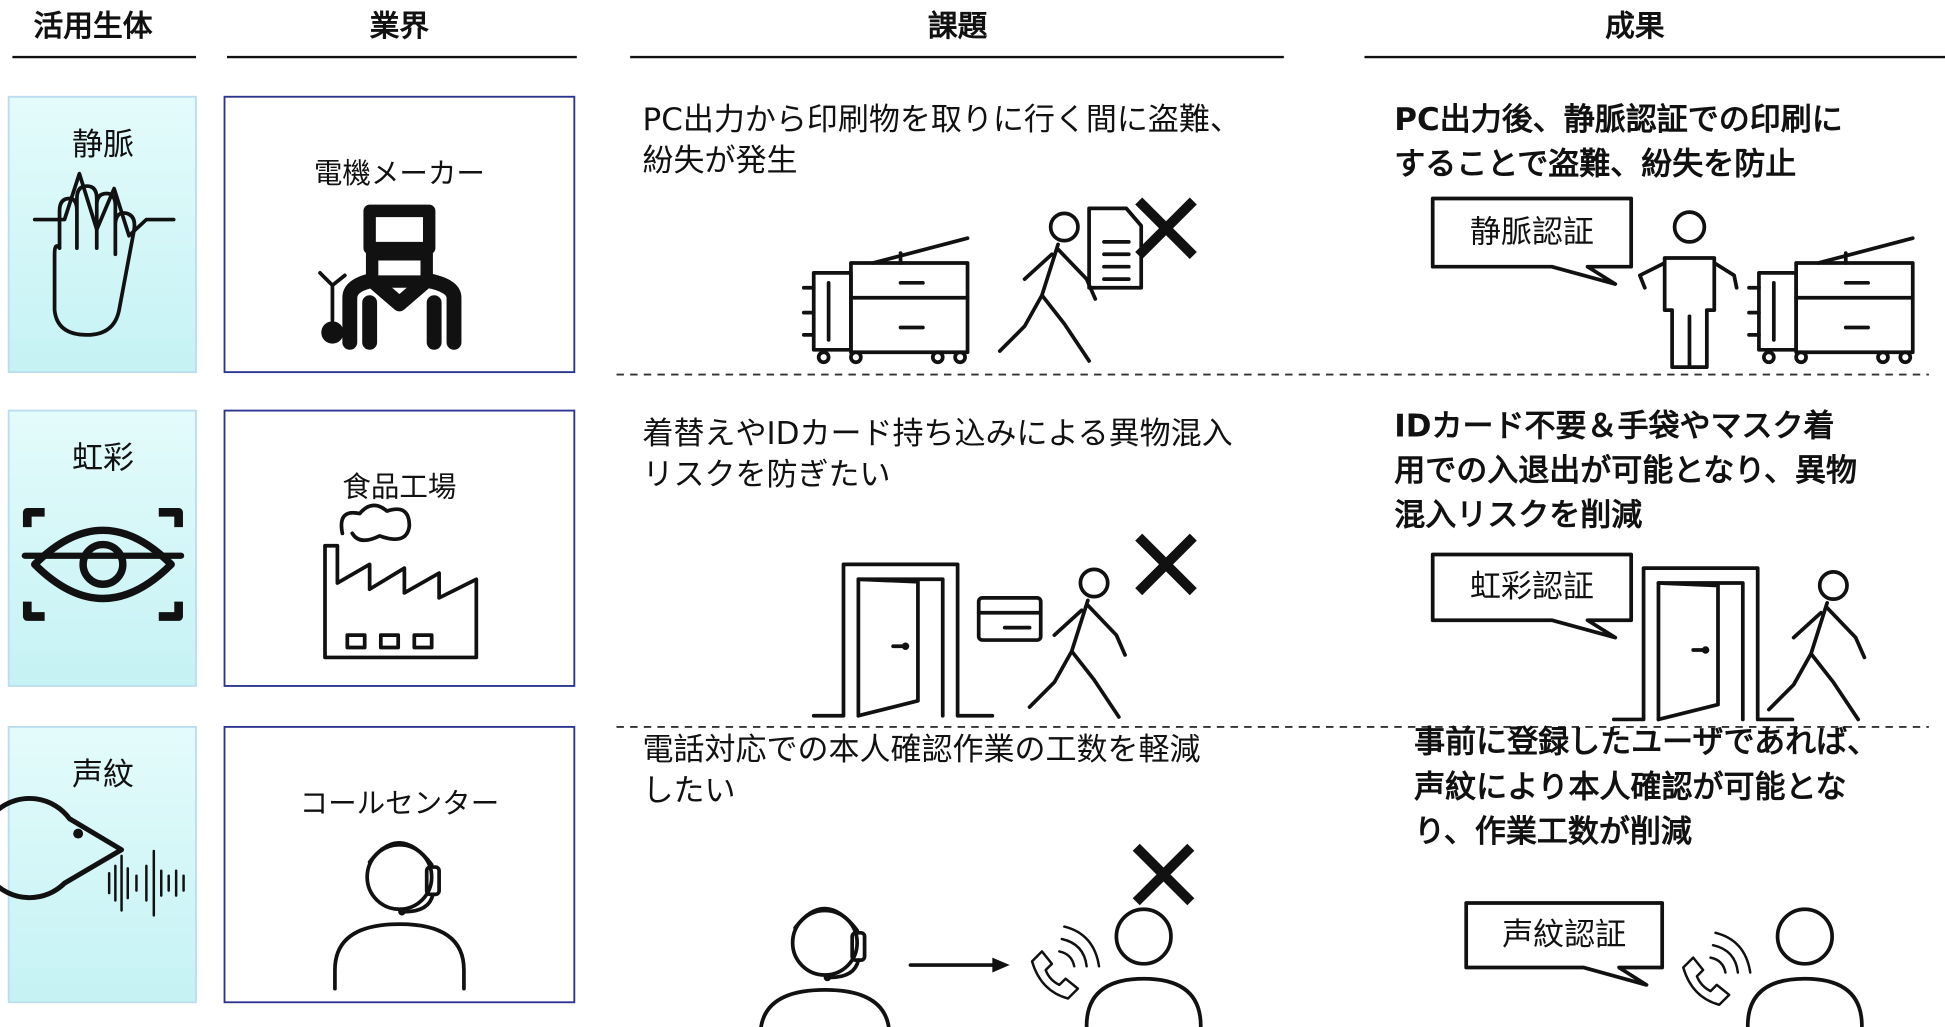  I want to click on problem-text: リスクを防ぎたい, so click(767, 475).